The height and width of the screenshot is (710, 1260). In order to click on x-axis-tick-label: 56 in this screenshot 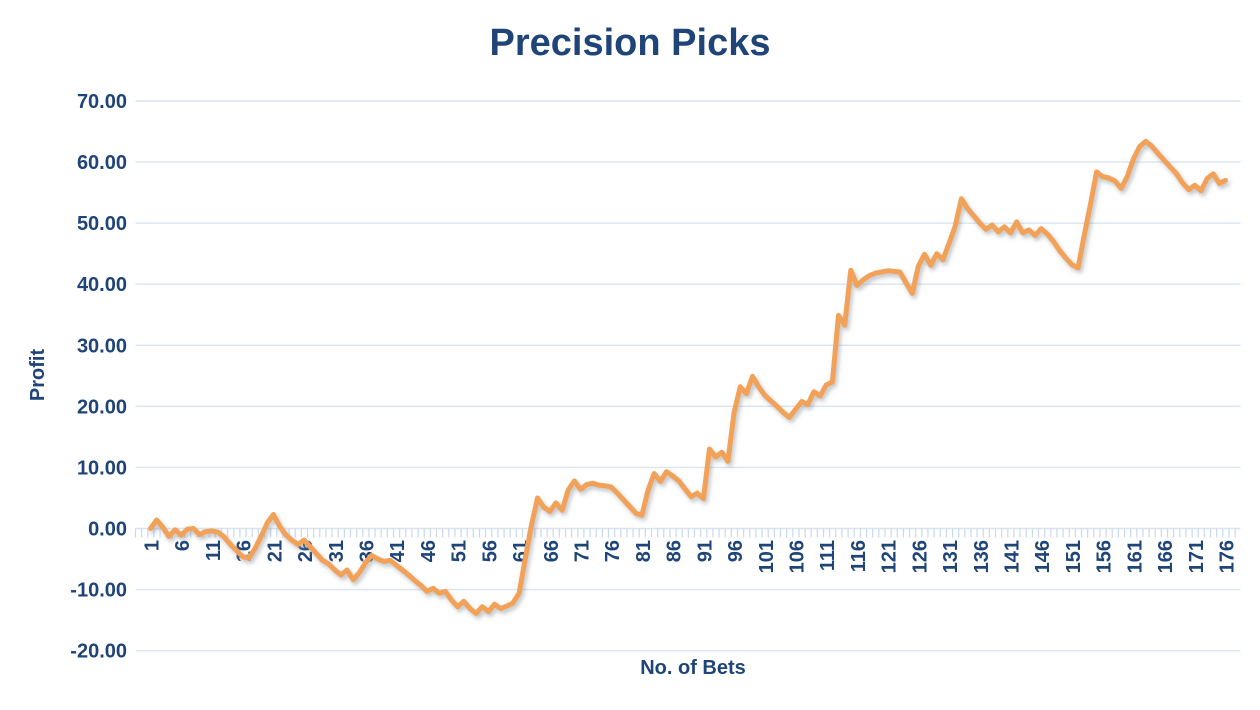, I will do `click(490, 551)`.